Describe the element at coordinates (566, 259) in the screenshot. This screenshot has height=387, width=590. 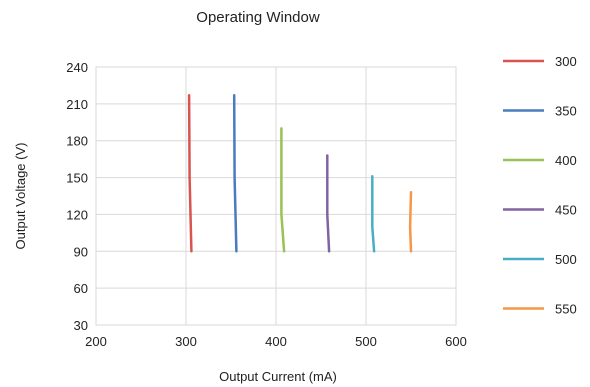
I see `legend-label: 500` at that location.